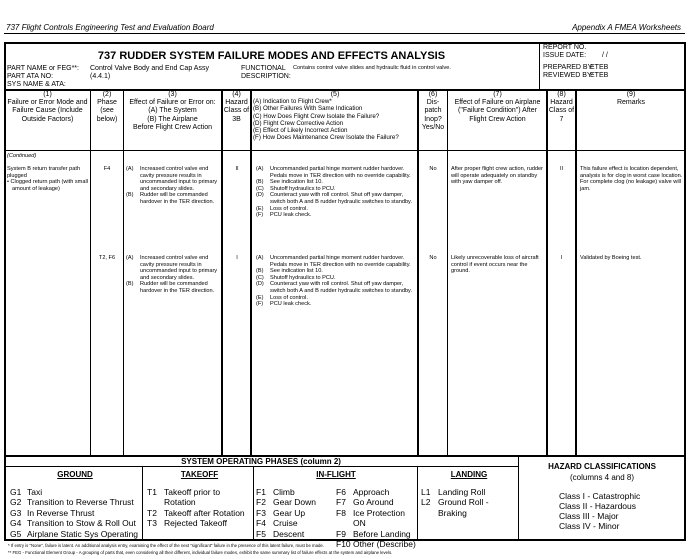 The width and height of the screenshot is (689, 559). What do you see at coordinates (289, 533) in the screenshot?
I see `phase-name: Descent` at bounding box center [289, 533].